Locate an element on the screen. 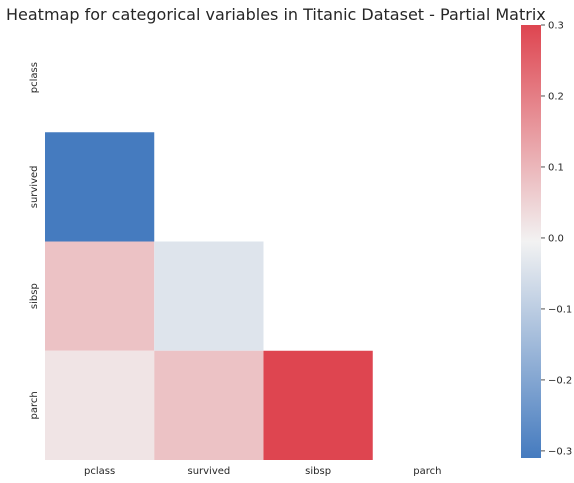 This screenshot has height=483, width=574. colorbar-tick-label: −0.1 is located at coordinates (560, 309).